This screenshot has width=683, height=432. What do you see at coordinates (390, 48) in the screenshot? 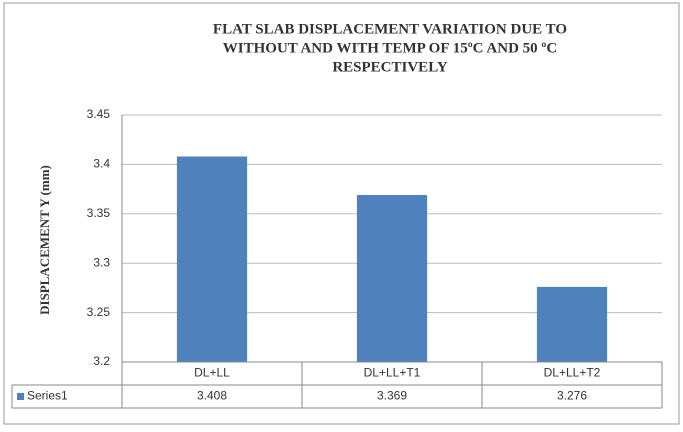
I see `chart-title: WITHOUT AND WITH TEMP OF 15ºC AND 50 ºC` at bounding box center [390, 48].